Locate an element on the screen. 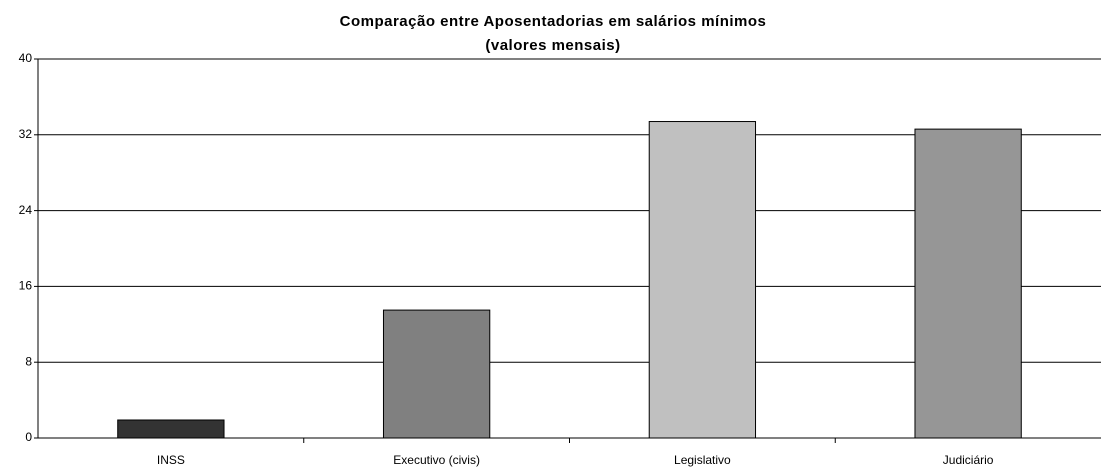 This screenshot has width=1102, height=469. y-tick-label: 16 is located at coordinates (26, 286).